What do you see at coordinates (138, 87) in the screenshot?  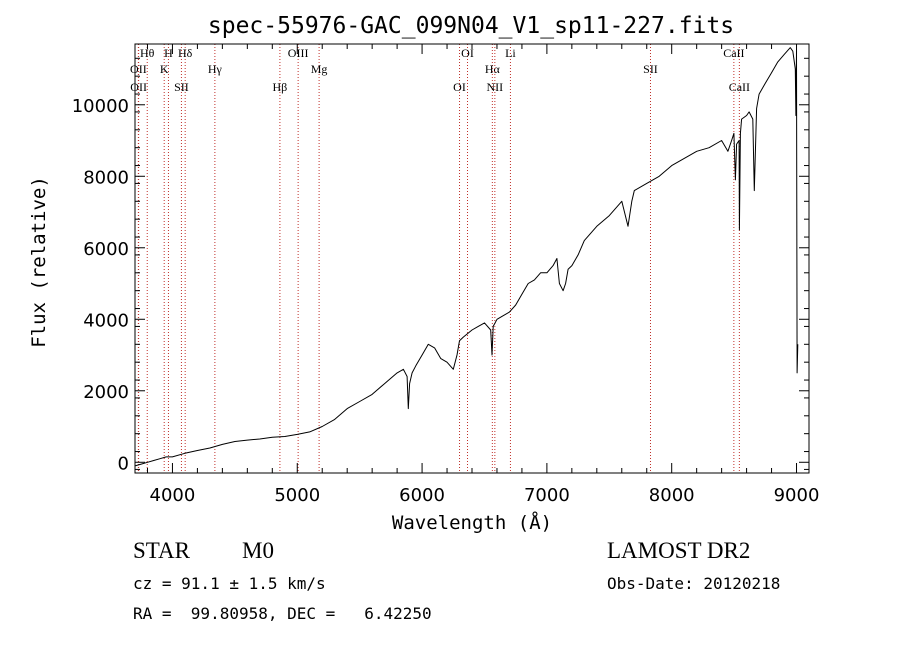 I see `spectral-line-label: OII` at bounding box center [138, 87].